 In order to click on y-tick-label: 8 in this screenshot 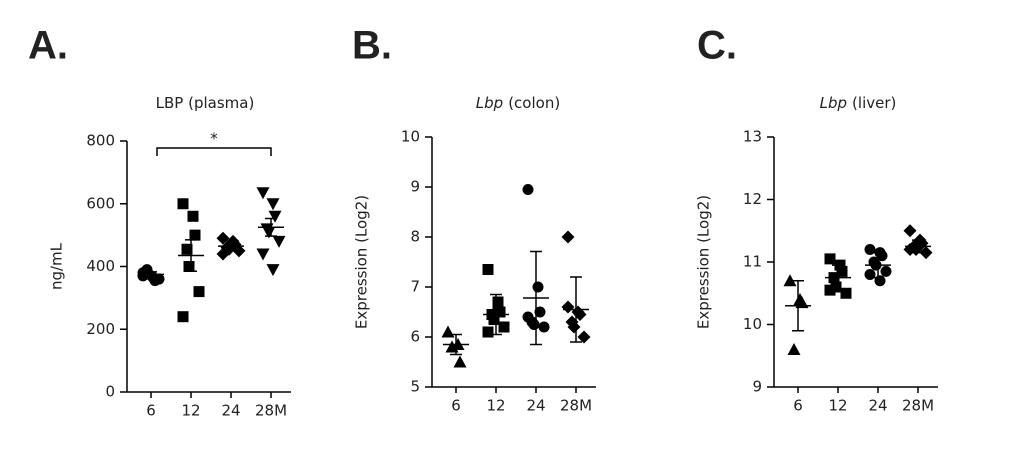, I will do `click(415, 237)`.